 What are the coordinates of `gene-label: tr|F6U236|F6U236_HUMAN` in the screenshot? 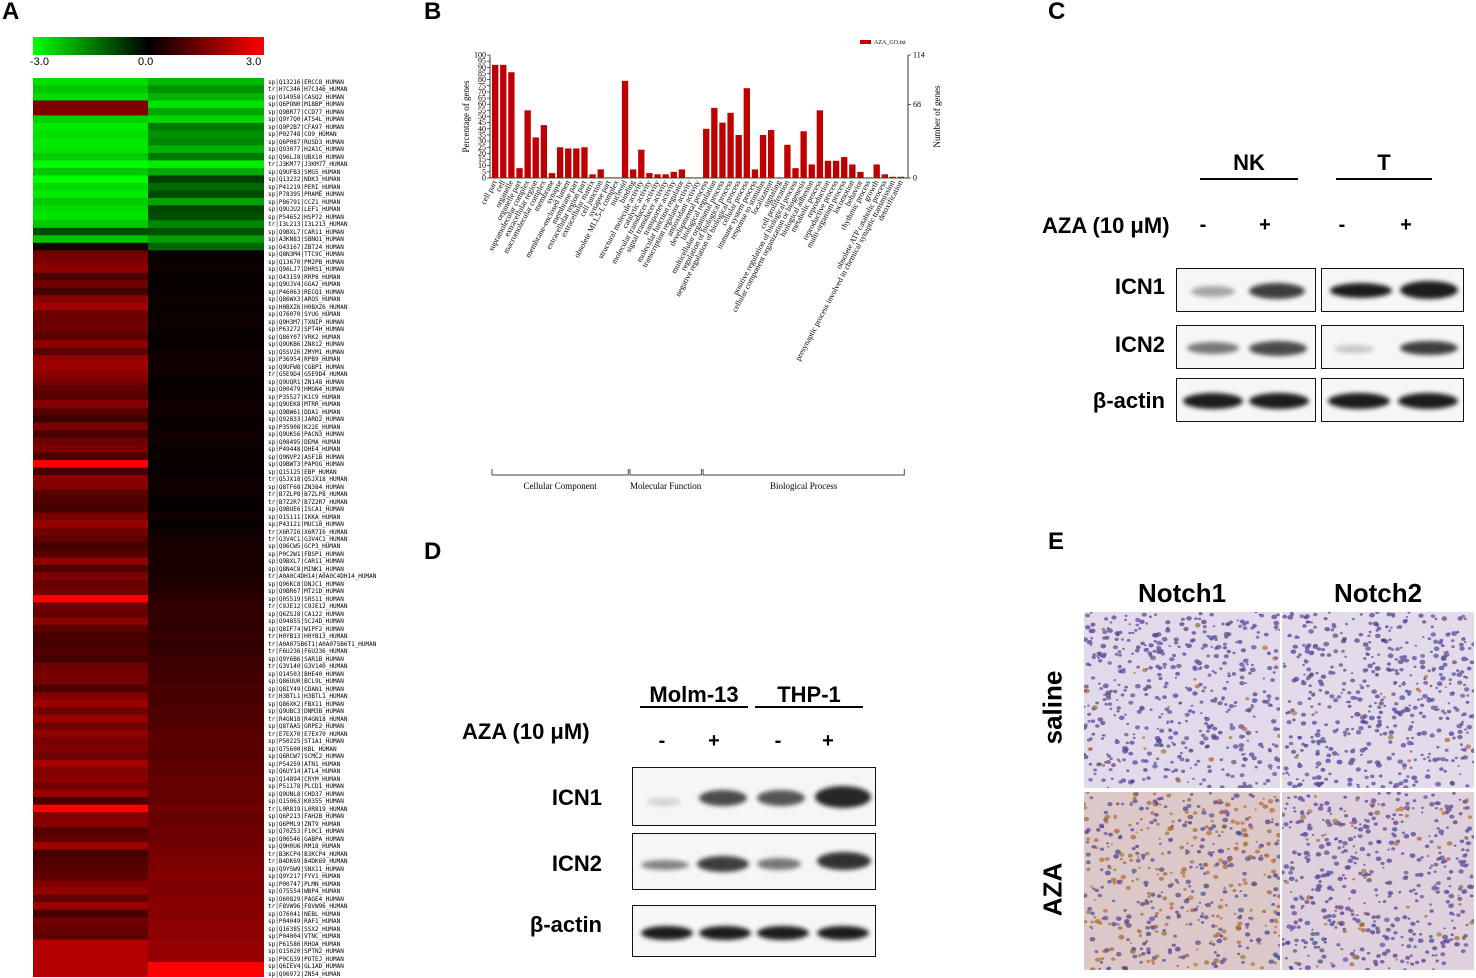 It's located at (308, 652).